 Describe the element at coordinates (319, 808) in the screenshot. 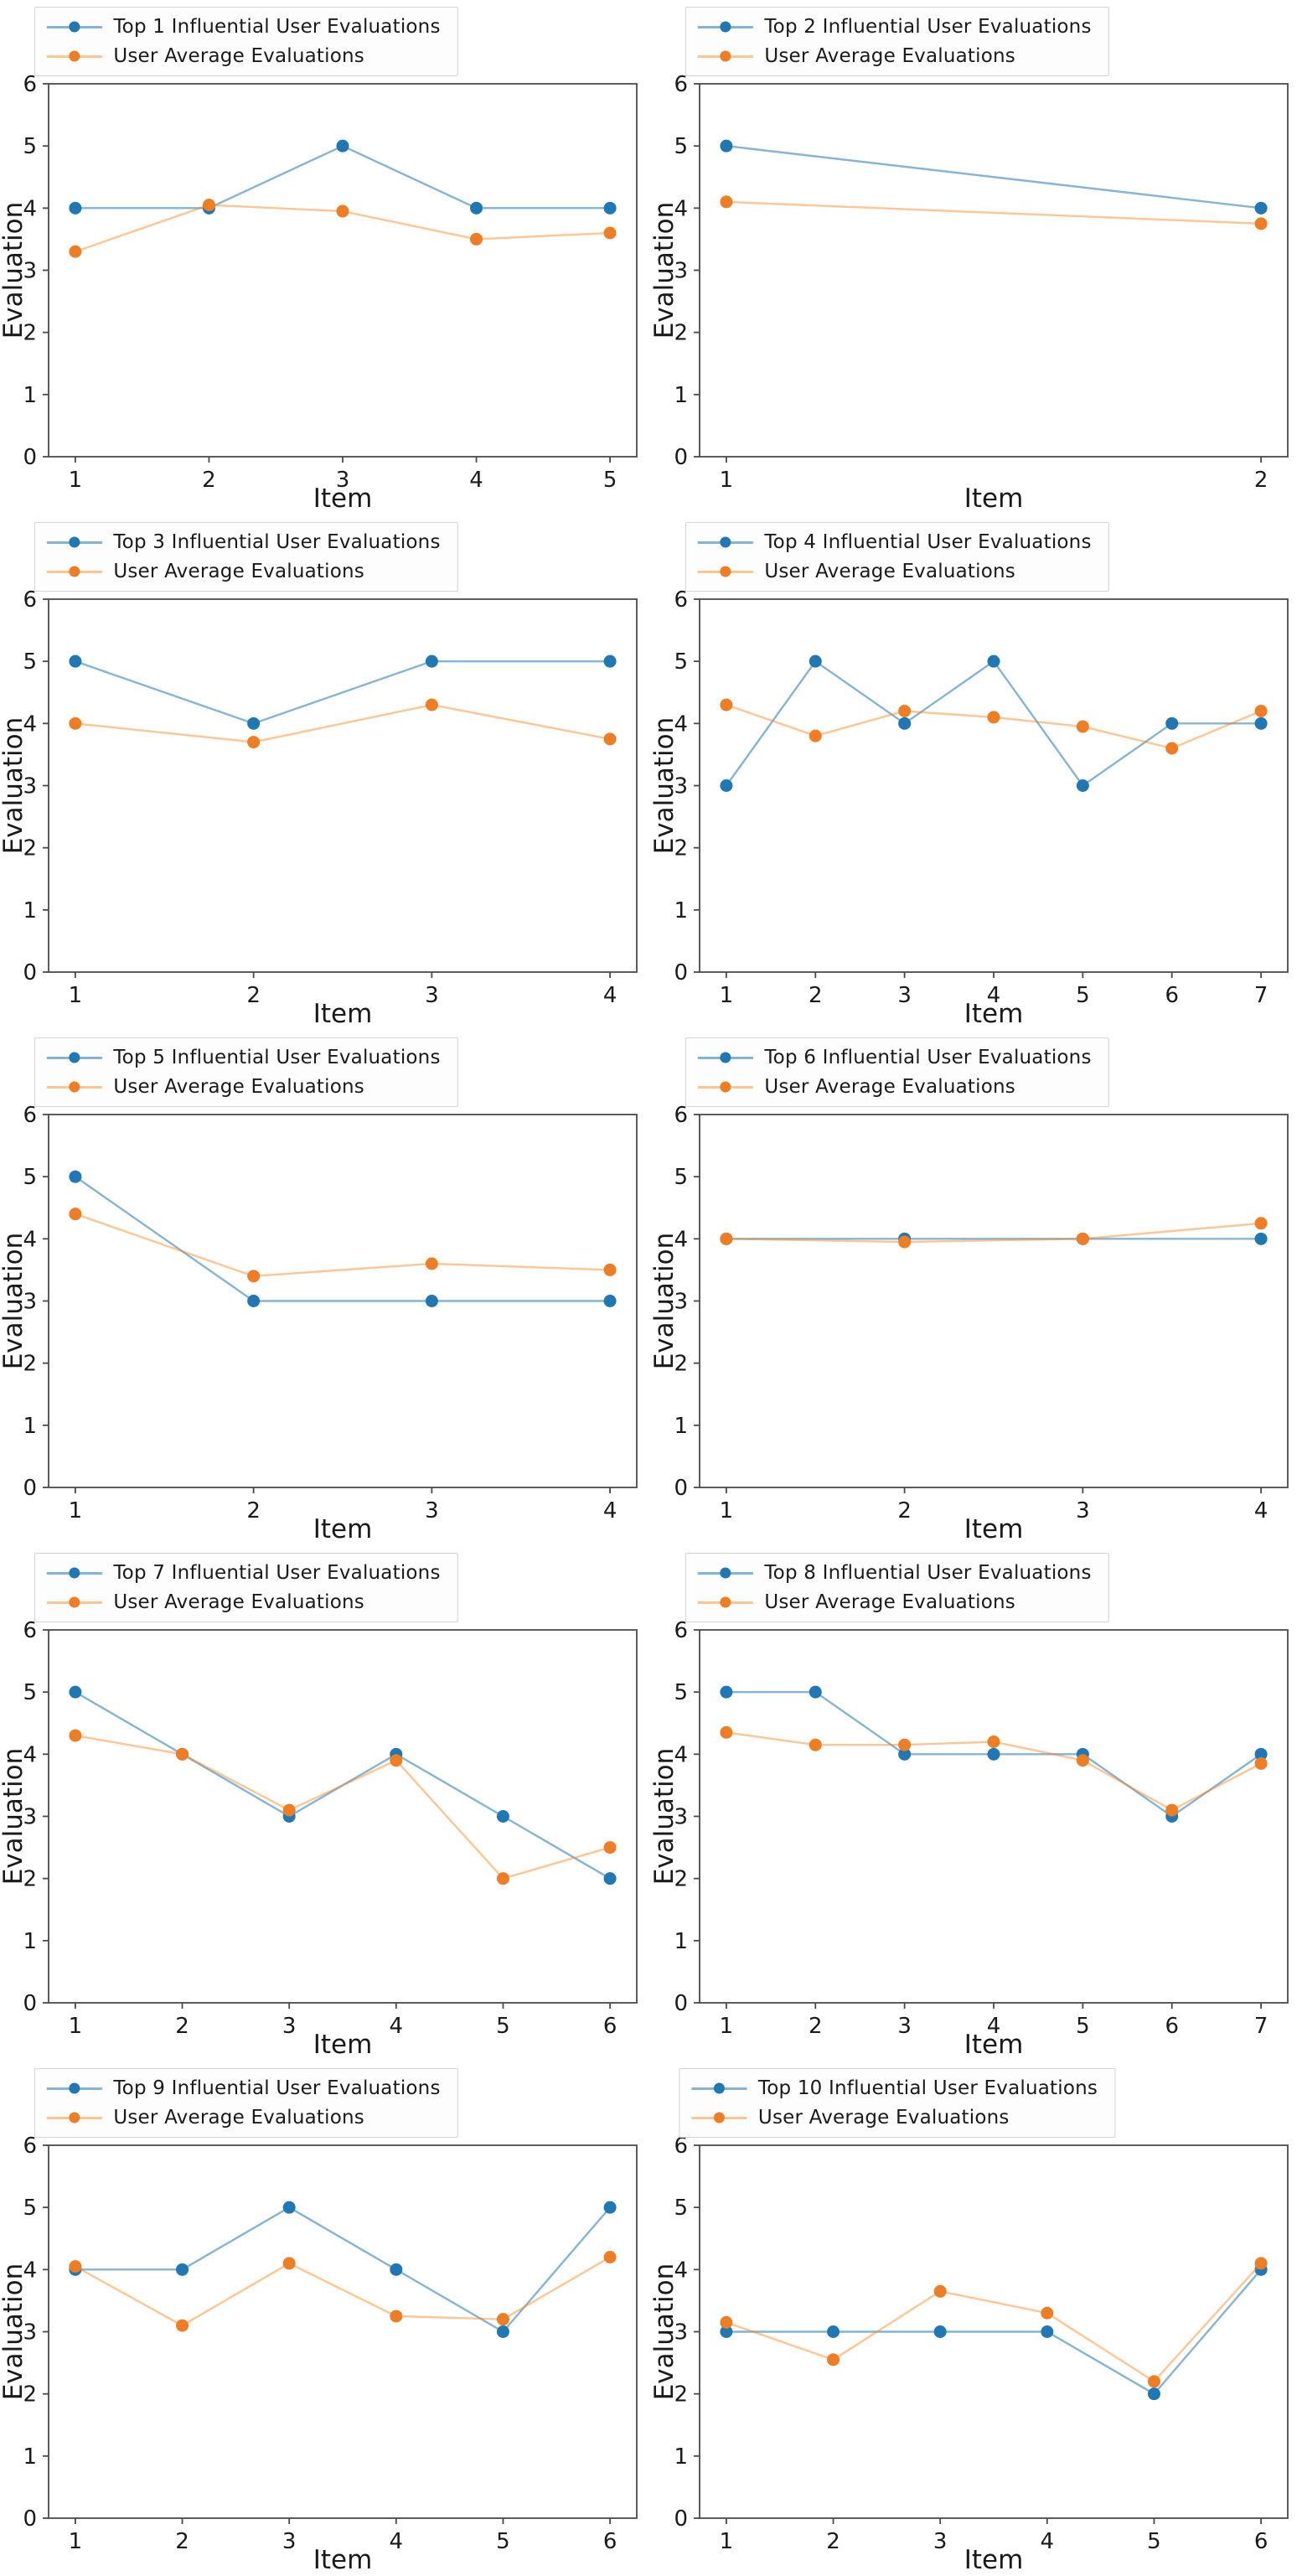

I see `plot-area: 0 1 2 3 4 5 6 1 2 3 4 Item Evaluation` at that location.